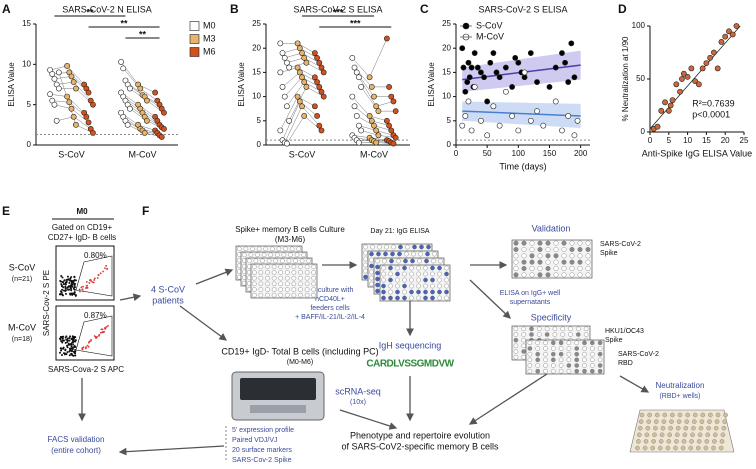 Image resolution: width=756 pixels, height=469 pixels. I want to click on y-tick-label: 10, so click(26, 63).